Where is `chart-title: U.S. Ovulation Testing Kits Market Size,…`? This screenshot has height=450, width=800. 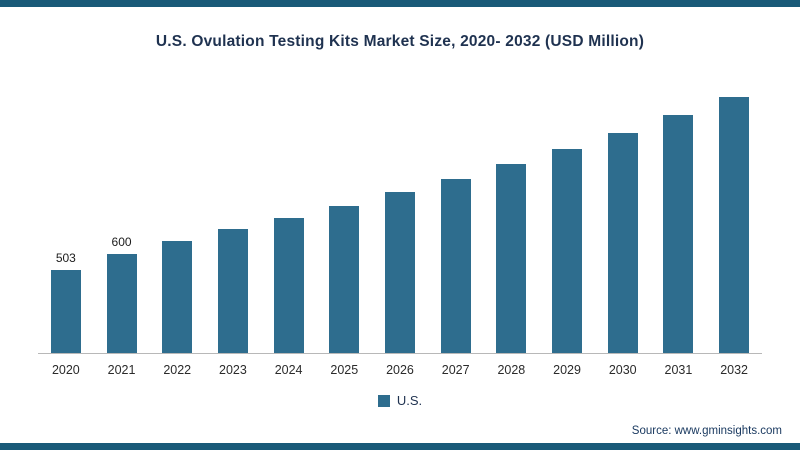
chart-title: U.S. Ovulation Testing Kits Market Size,… is located at coordinates (400, 41).